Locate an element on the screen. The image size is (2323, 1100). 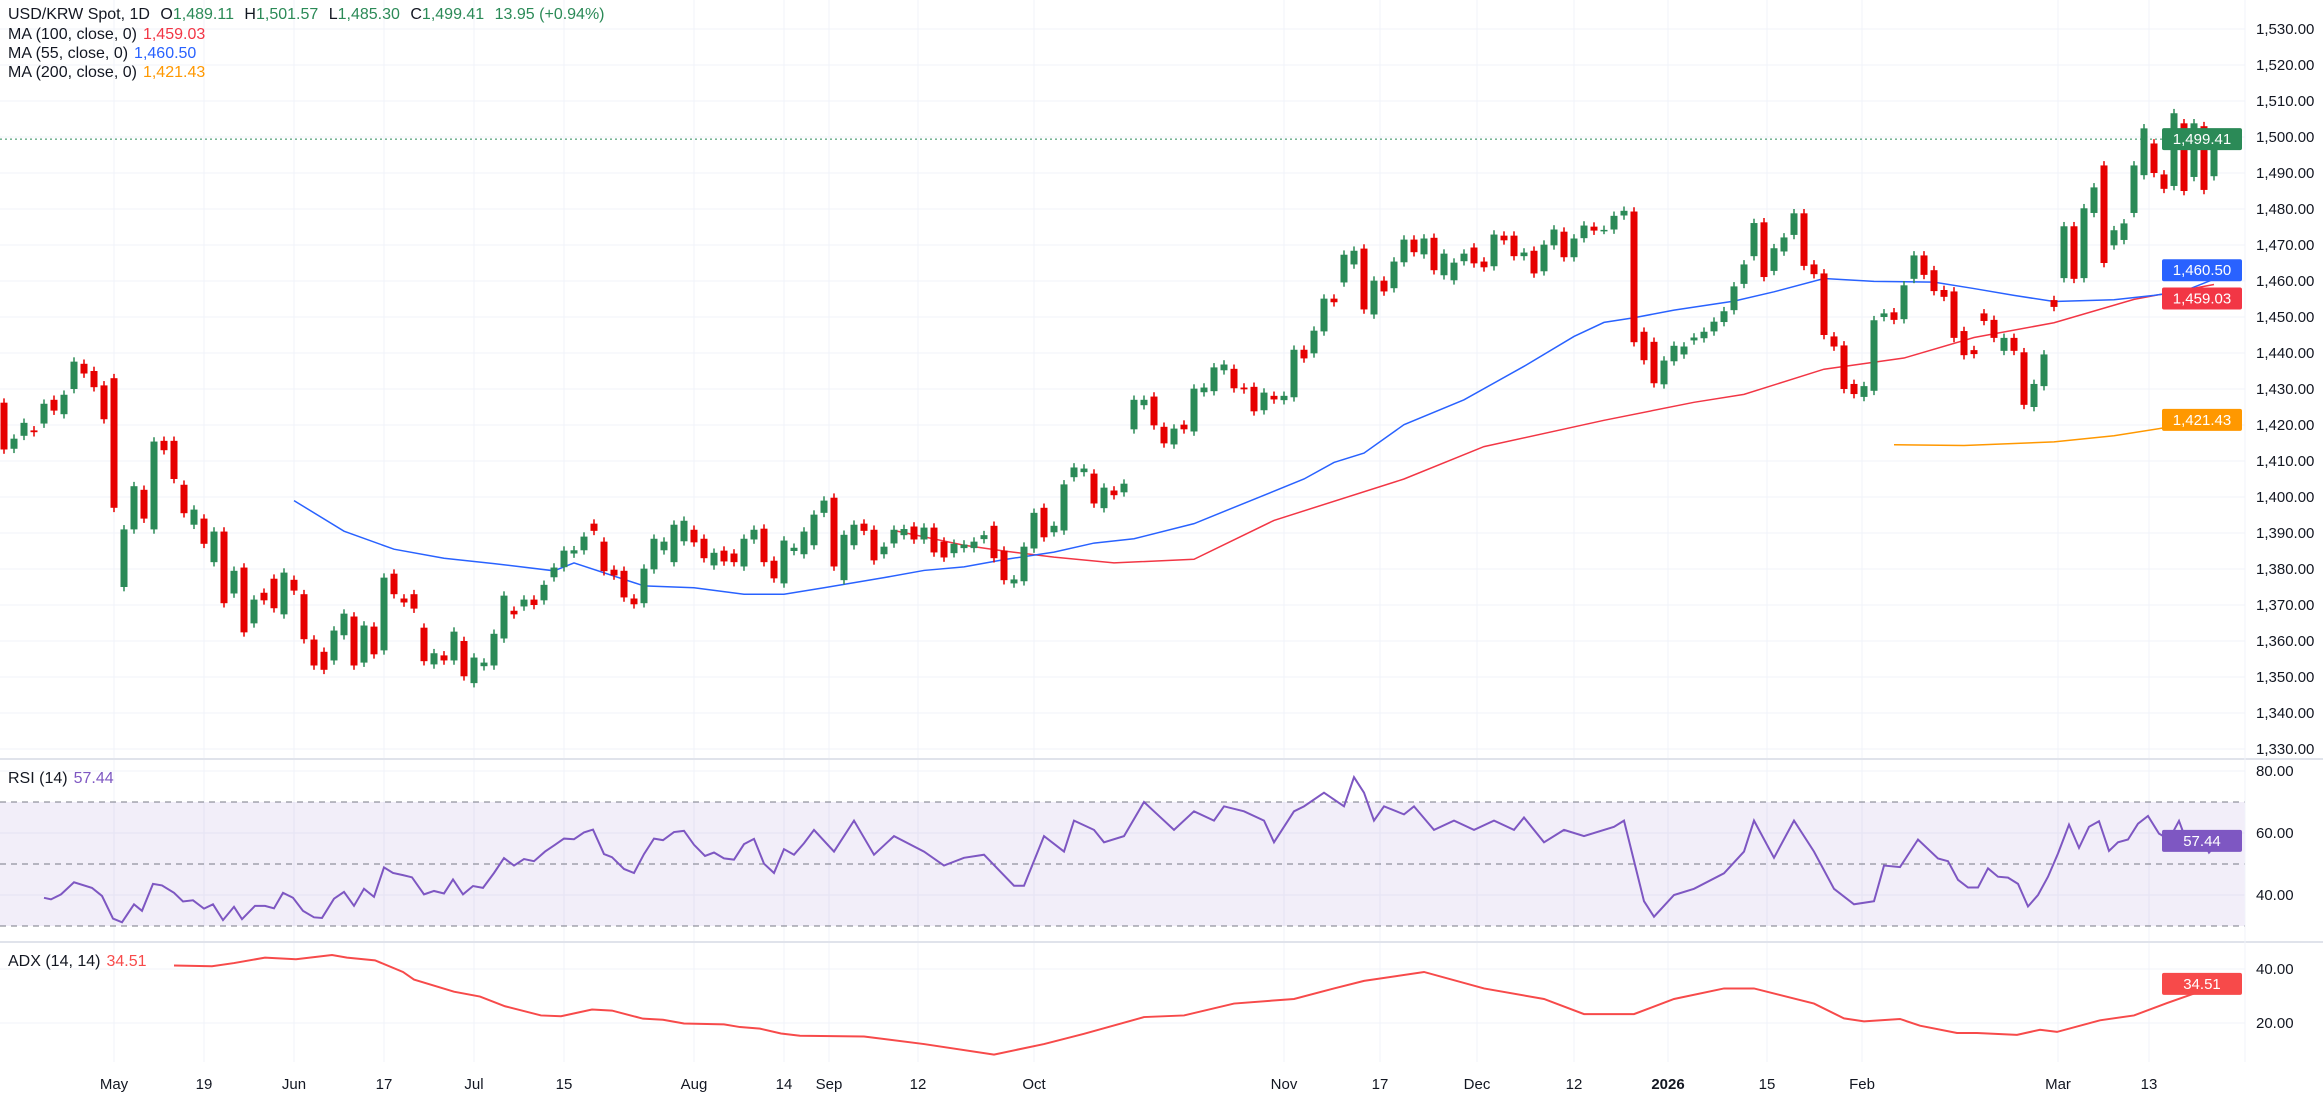
last-price-badge-label: 1,499.41 is located at coordinates (2202, 139).